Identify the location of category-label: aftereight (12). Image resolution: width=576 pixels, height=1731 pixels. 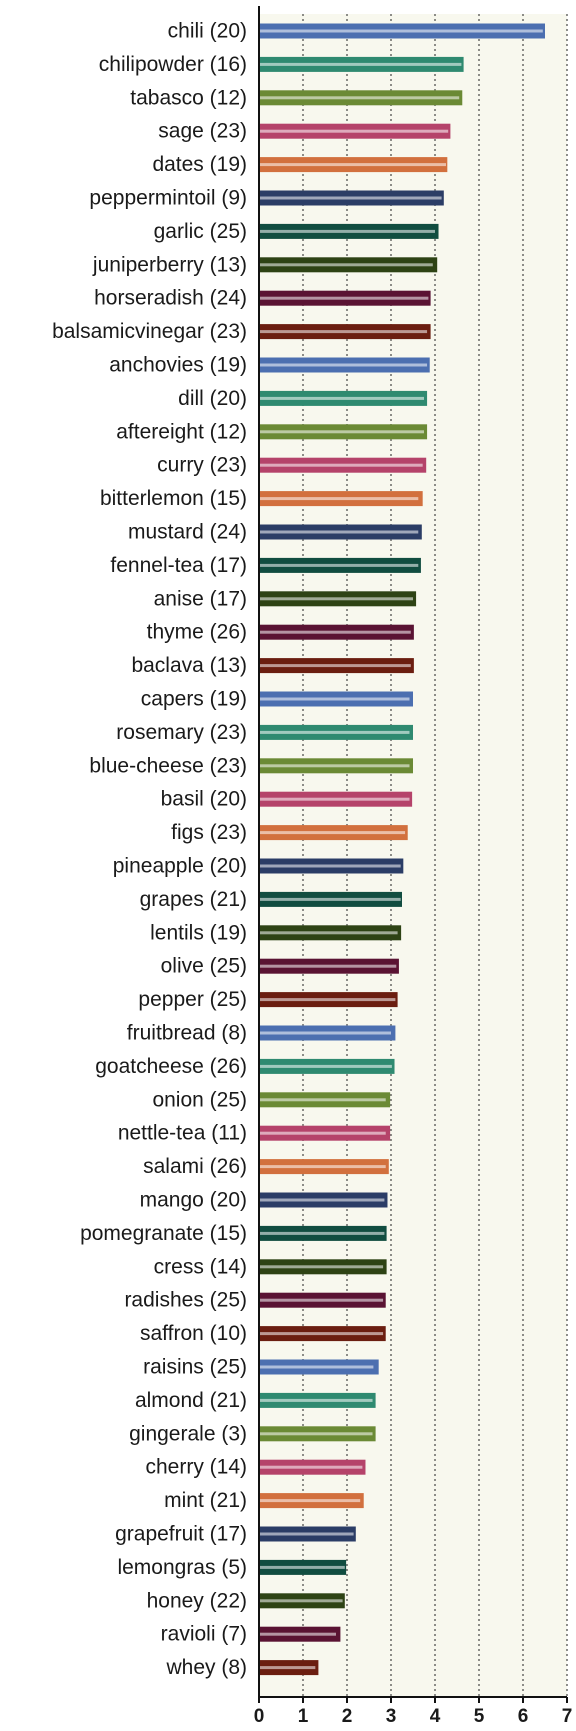
(181, 431).